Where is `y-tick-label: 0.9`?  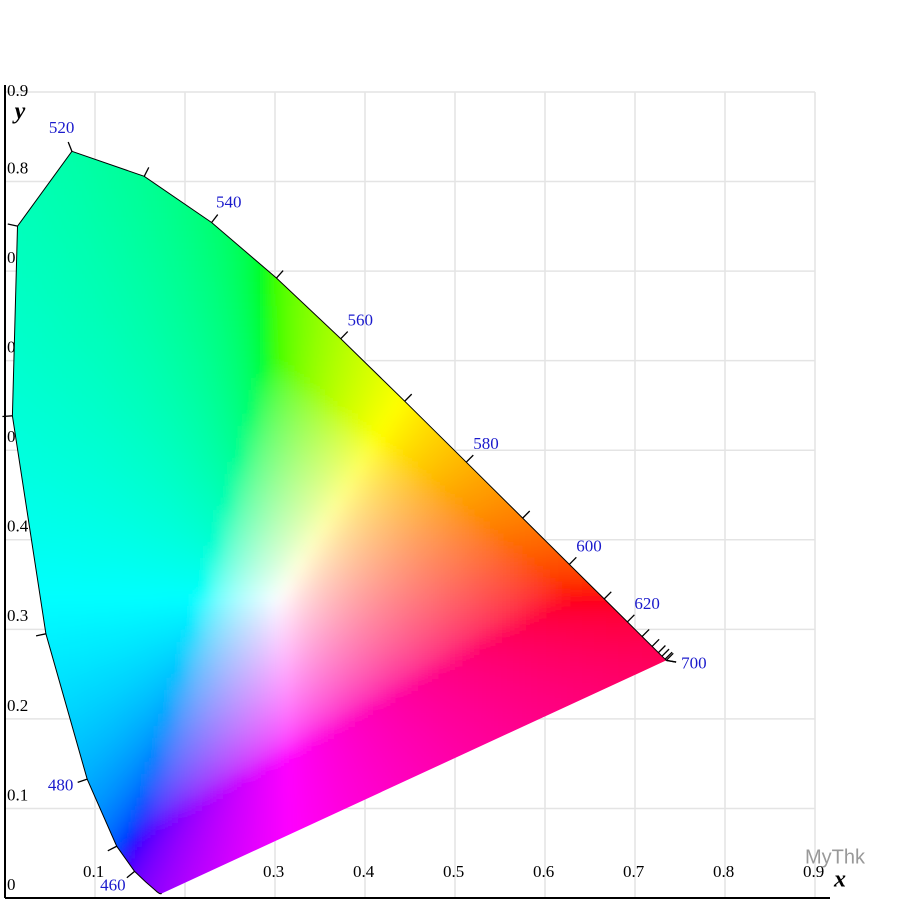
y-tick-label: 0.9 is located at coordinates (17, 90).